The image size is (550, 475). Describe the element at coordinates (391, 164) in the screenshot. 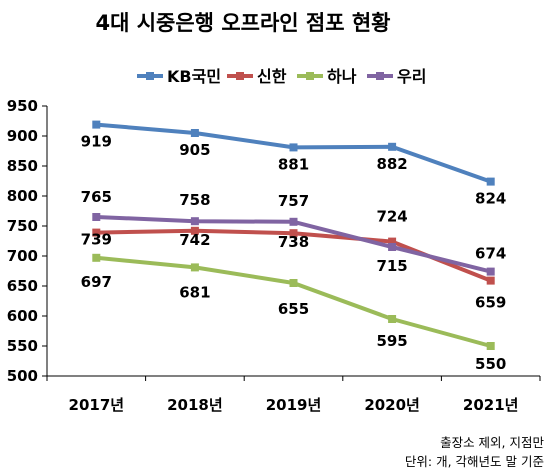

I see `data-label: 882` at that location.